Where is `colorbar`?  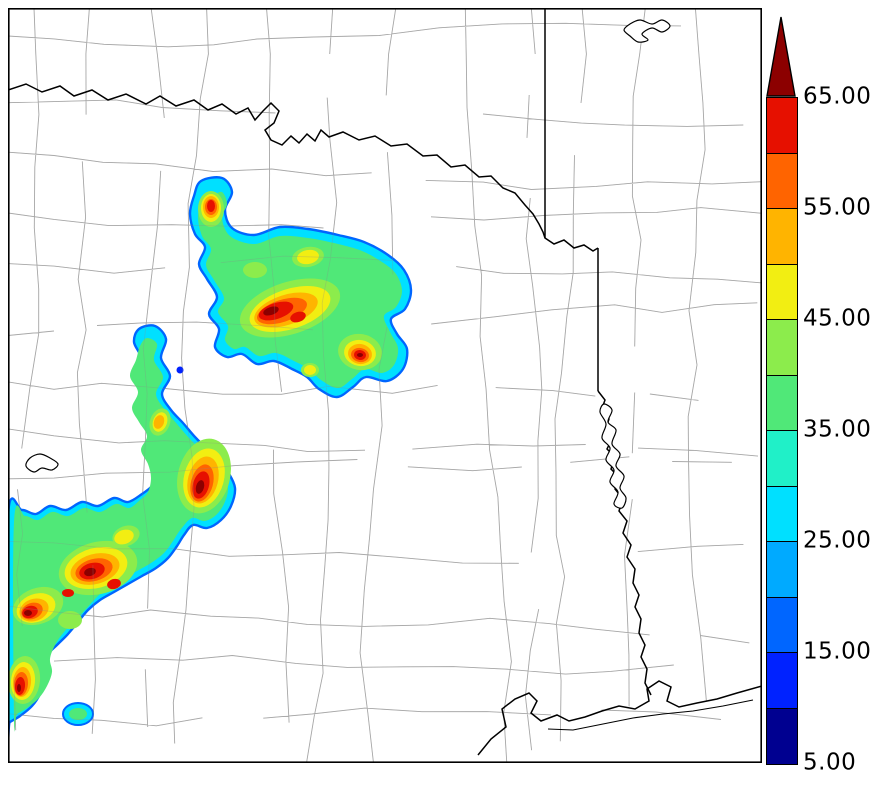 colorbar is located at coordinates (782, 431).